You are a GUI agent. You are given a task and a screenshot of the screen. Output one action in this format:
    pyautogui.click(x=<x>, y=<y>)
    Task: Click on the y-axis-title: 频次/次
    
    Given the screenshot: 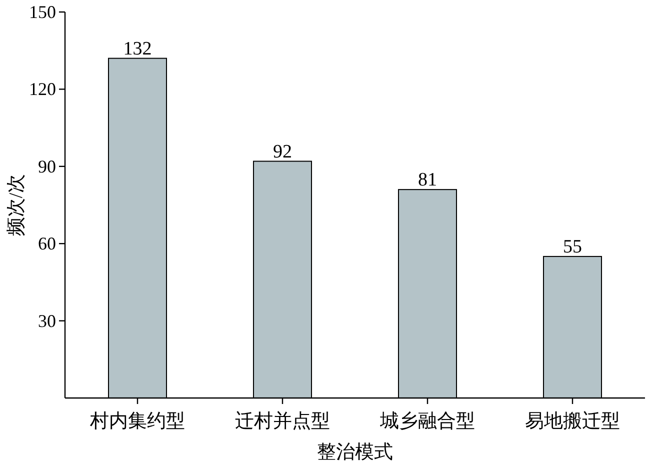 What is the action you would take?
    pyautogui.click(x=16, y=205)
    